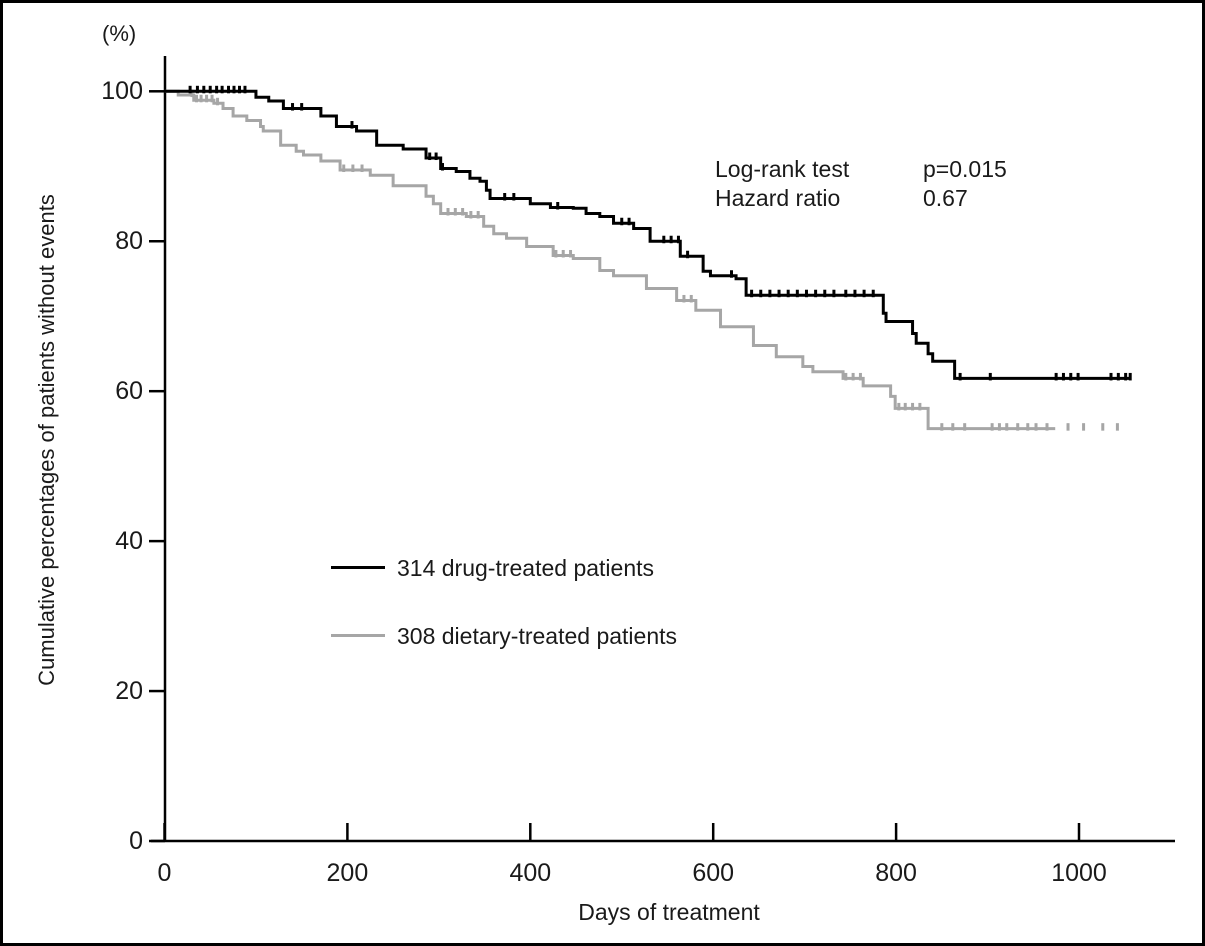 This screenshot has width=1205, height=946. I want to click on x-tick-label: 600, so click(713, 873).